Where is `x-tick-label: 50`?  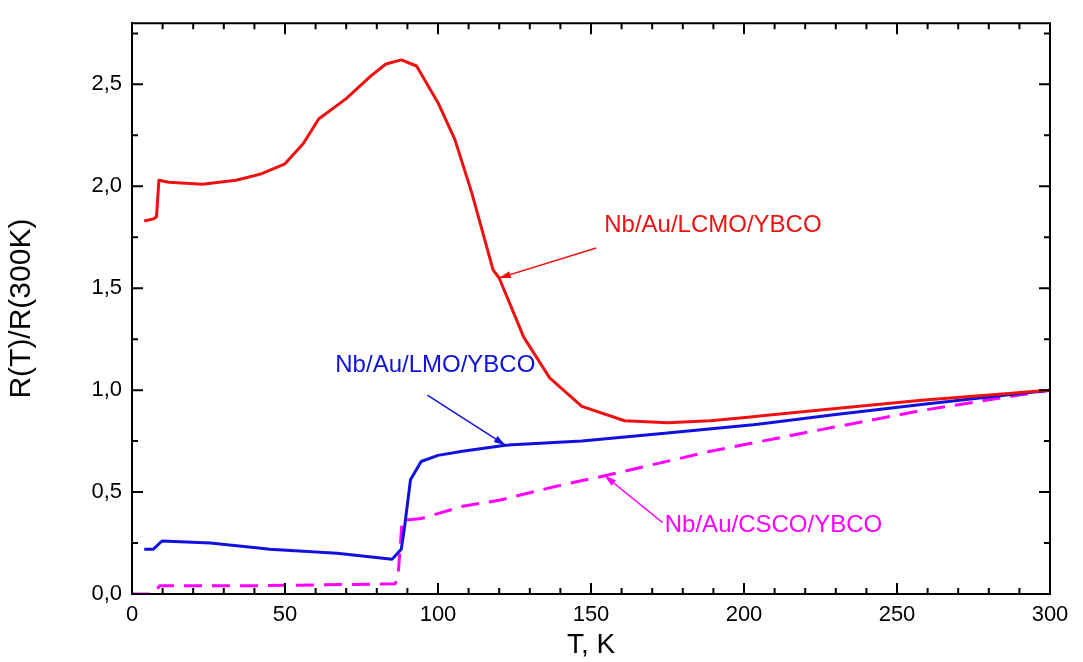 x-tick-label: 50 is located at coordinates (285, 614).